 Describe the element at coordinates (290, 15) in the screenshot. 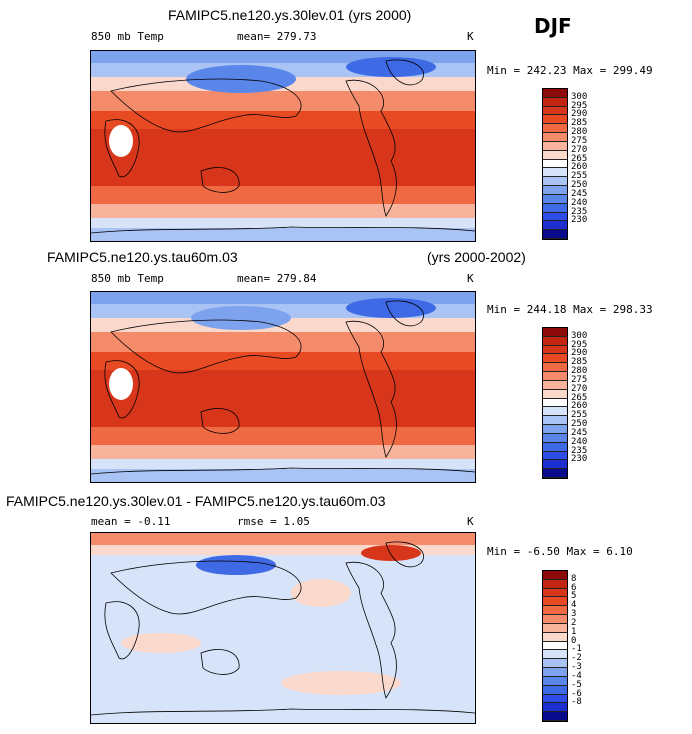

I see `panel1-title: FAMIPC5.ne120.ys.30lev.01 (yrs 2000)` at that location.